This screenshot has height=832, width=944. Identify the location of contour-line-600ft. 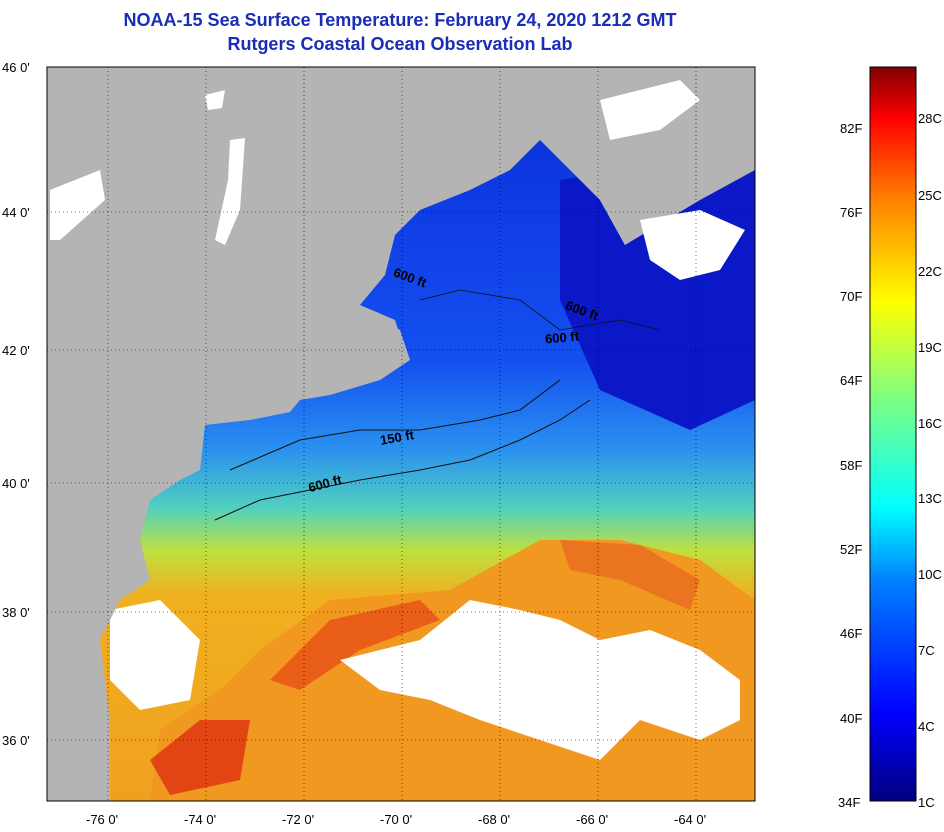
(402, 460).